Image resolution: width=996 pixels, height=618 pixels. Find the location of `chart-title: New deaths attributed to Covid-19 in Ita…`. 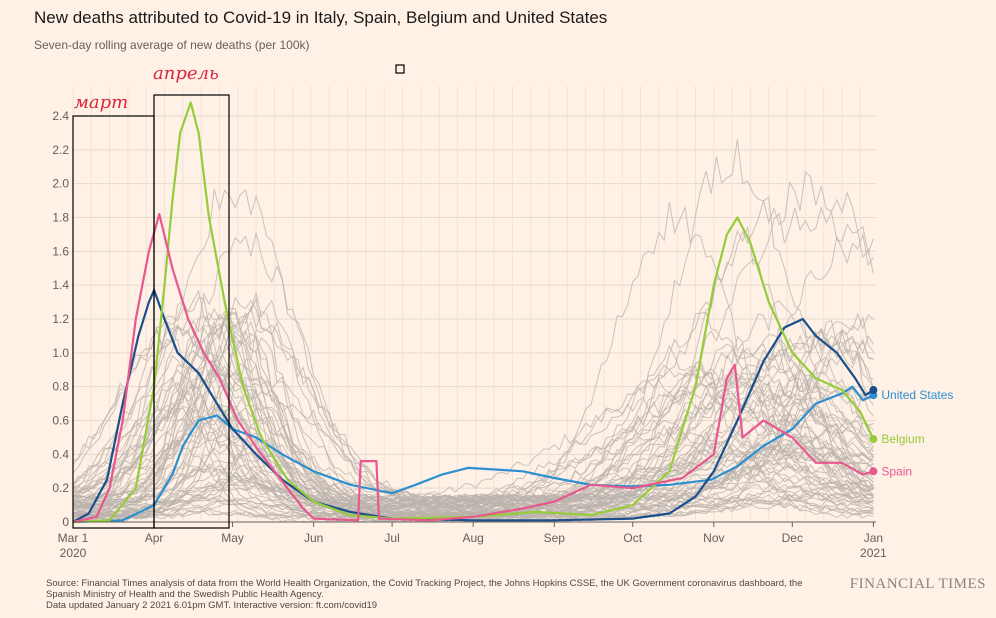

chart-title: New deaths attributed to Covid-19 in Ita… is located at coordinates (321, 17).